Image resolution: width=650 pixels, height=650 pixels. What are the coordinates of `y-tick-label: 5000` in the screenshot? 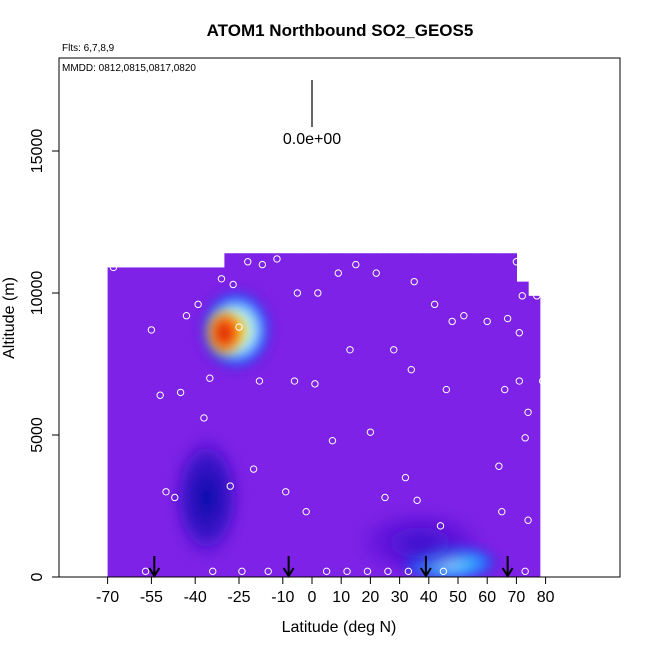 It's located at (37, 435).